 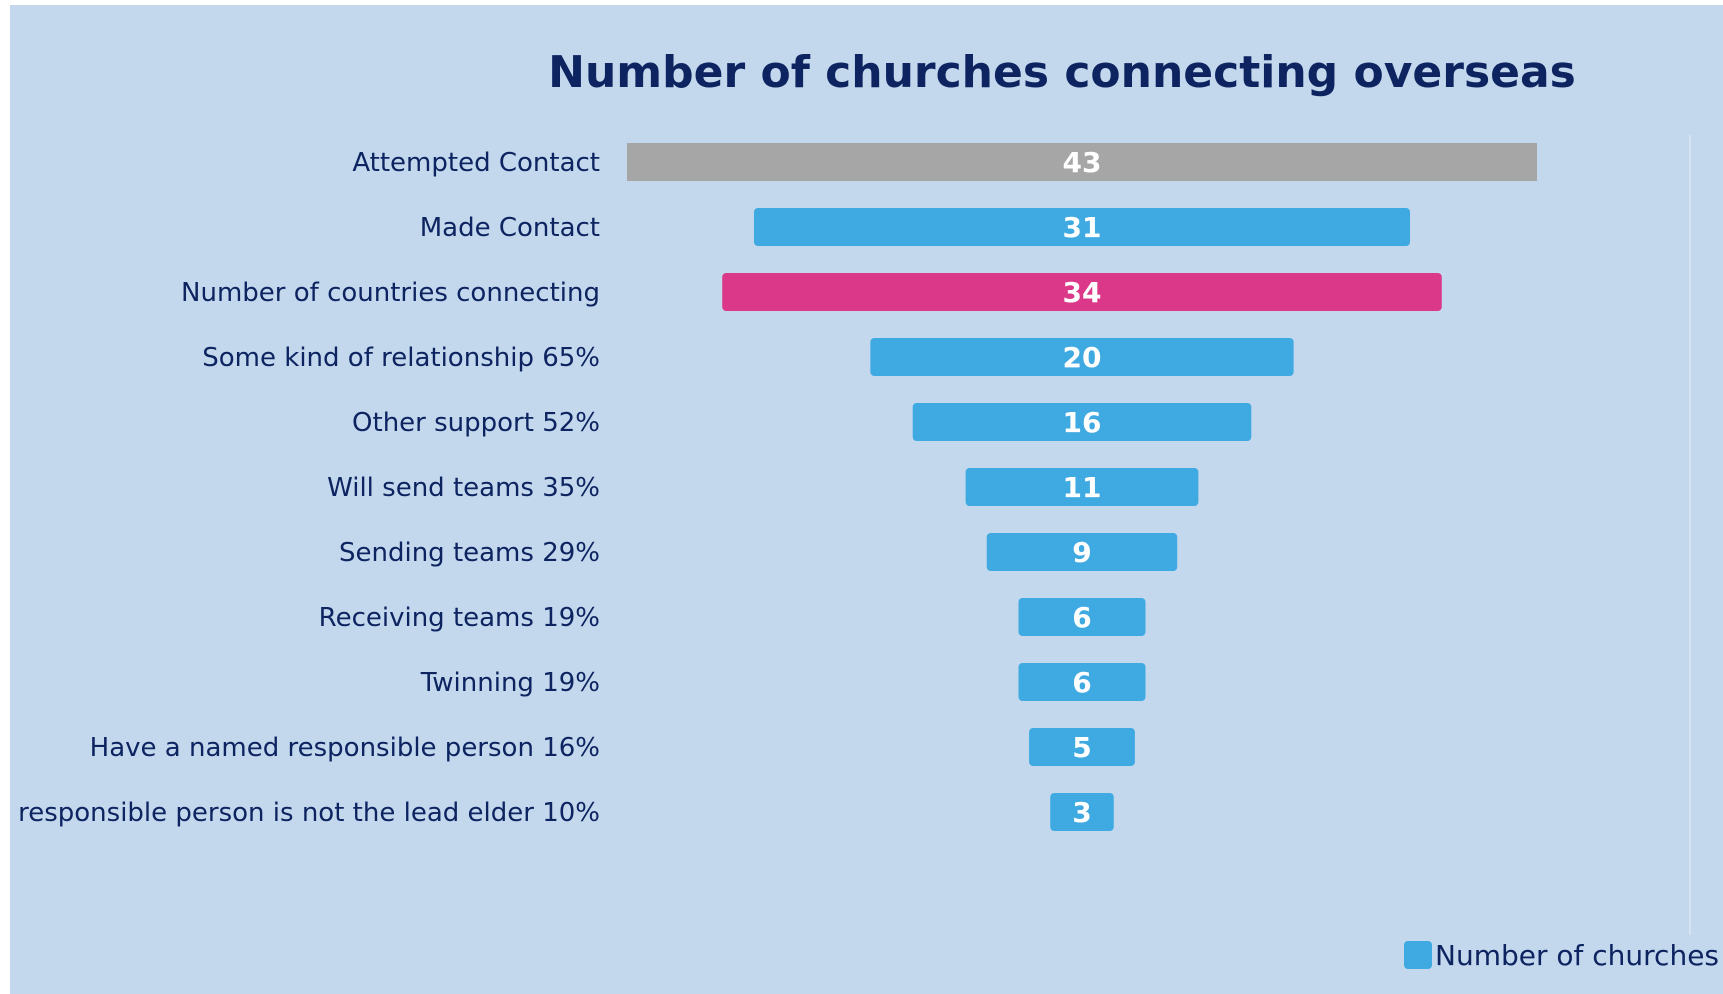 I want to click on bar-value-label: 34, so click(x=1082, y=292).